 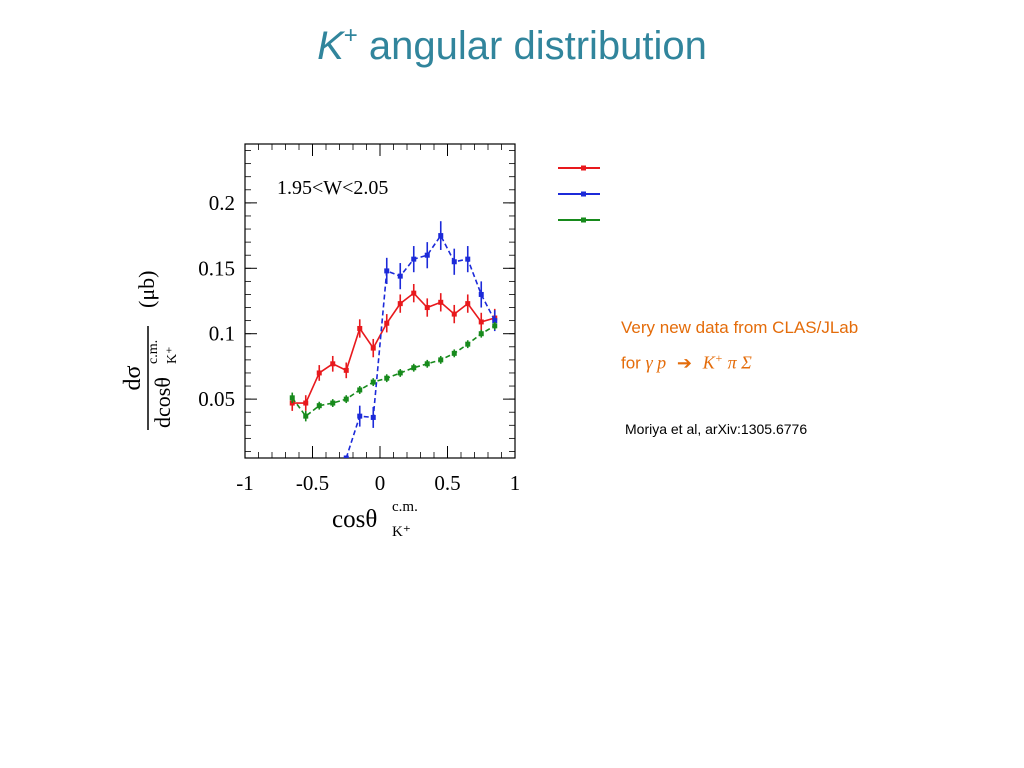 I want to click on arrow-icon: ➔, so click(x=684, y=362).